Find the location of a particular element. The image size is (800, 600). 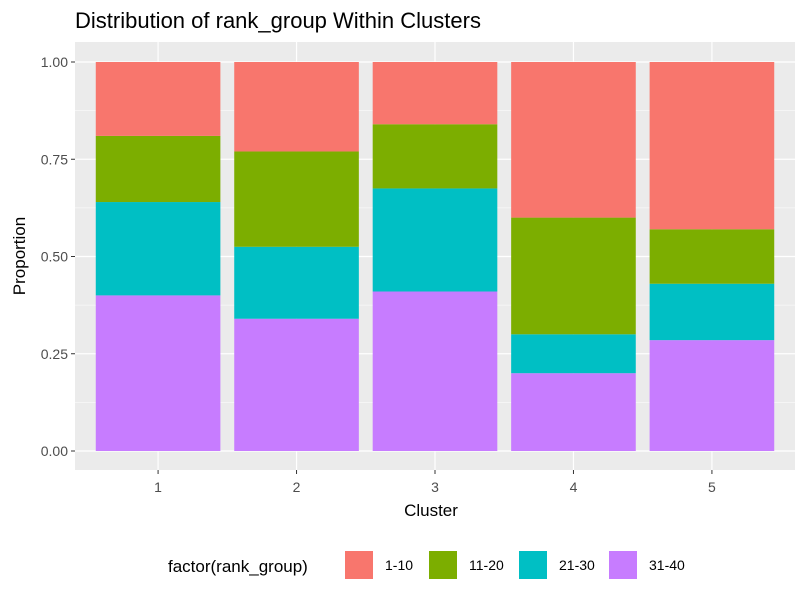

x-tick-label: 5 is located at coordinates (712, 487).